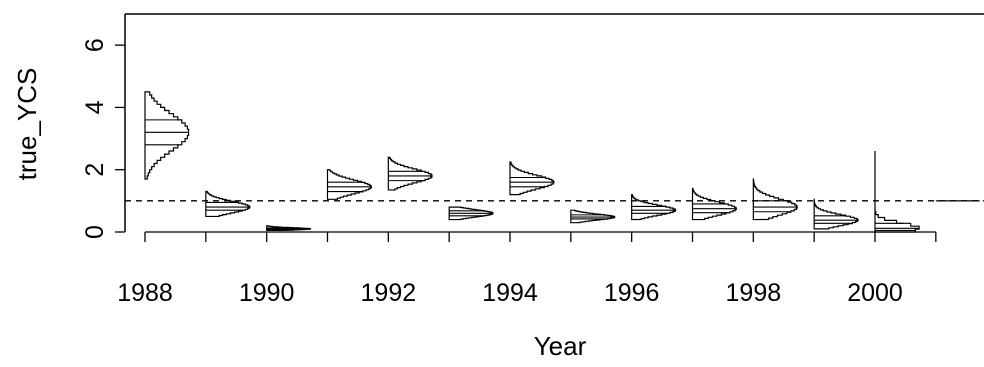 The width and height of the screenshot is (984, 367). What do you see at coordinates (145, 293) in the screenshot?
I see `x-tick-label-1988: 1988` at bounding box center [145, 293].